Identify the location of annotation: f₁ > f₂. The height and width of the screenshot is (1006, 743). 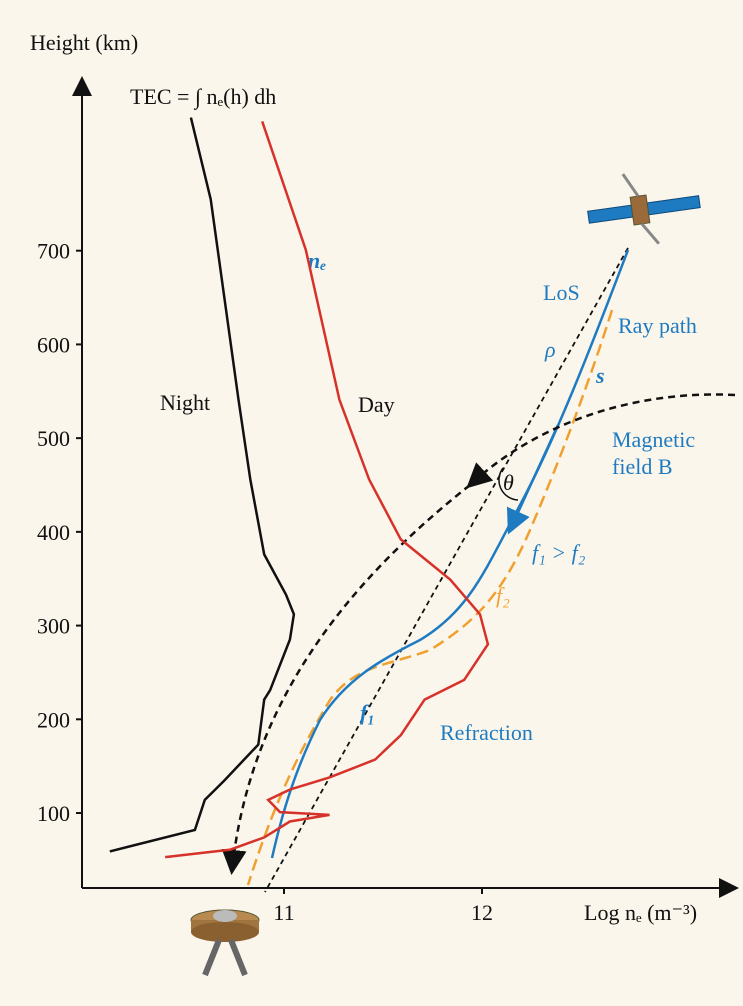
(559, 552).